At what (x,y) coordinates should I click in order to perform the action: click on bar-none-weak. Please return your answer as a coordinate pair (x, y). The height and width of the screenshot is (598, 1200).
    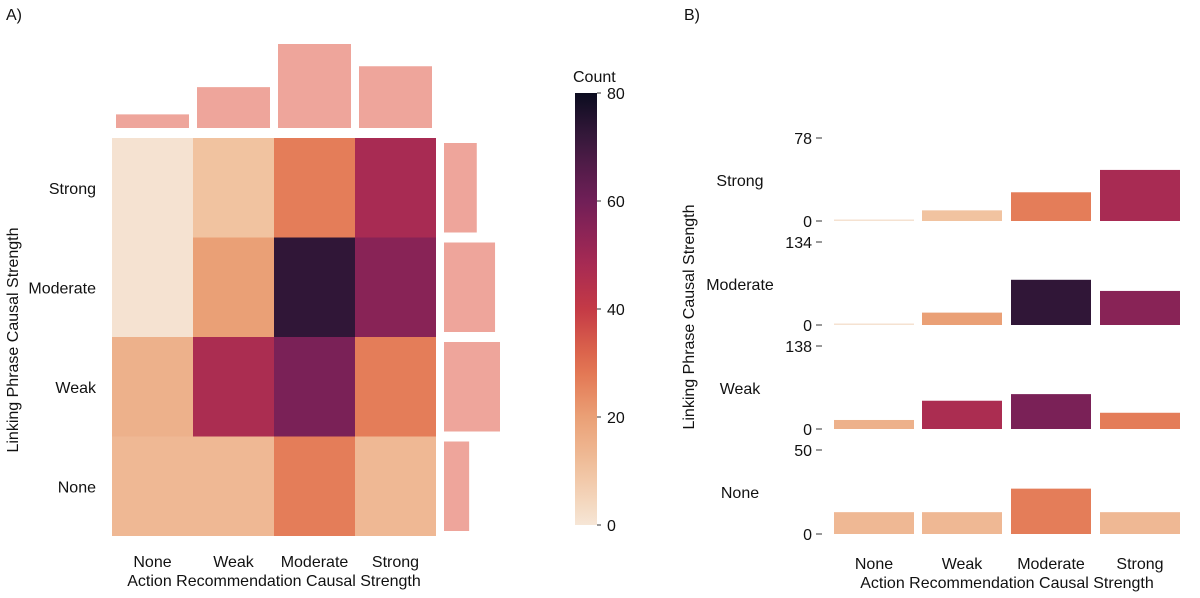
    Looking at the image, I should click on (962, 523).